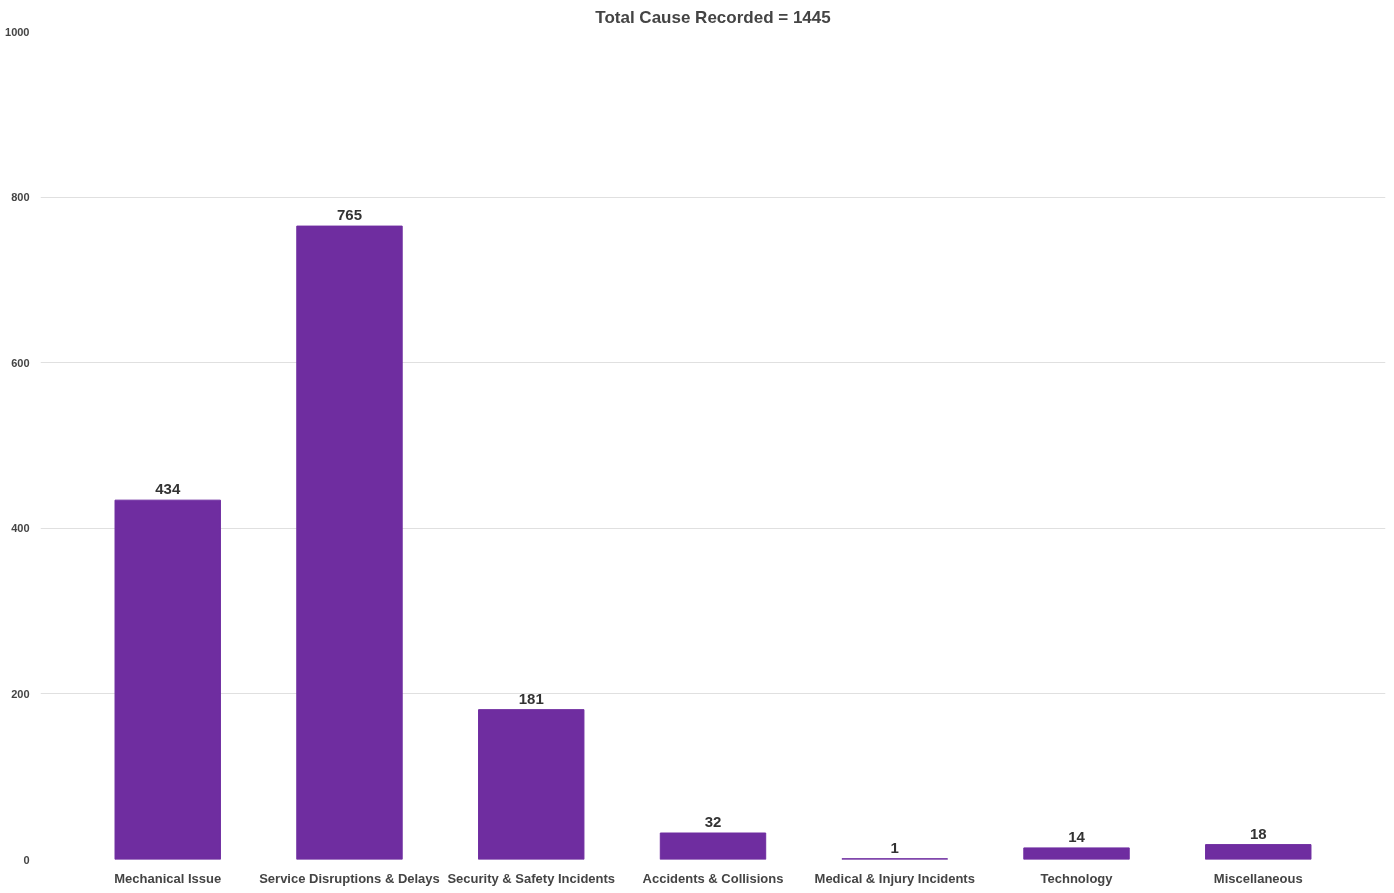 This screenshot has width=1394, height=893. I want to click on y-tick-label: 400, so click(20, 528).